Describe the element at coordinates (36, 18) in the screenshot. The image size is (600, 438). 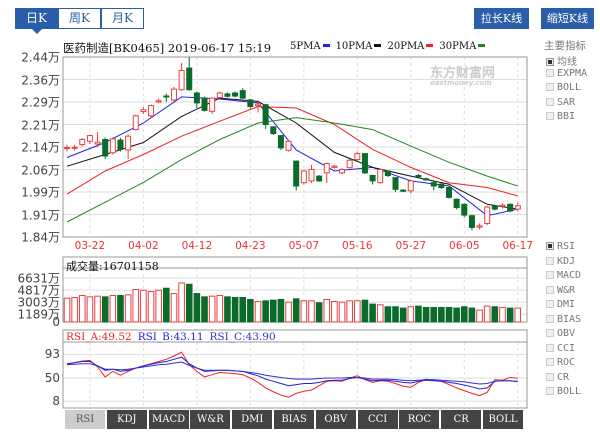
I see `period-tab-0: 日K` at that location.